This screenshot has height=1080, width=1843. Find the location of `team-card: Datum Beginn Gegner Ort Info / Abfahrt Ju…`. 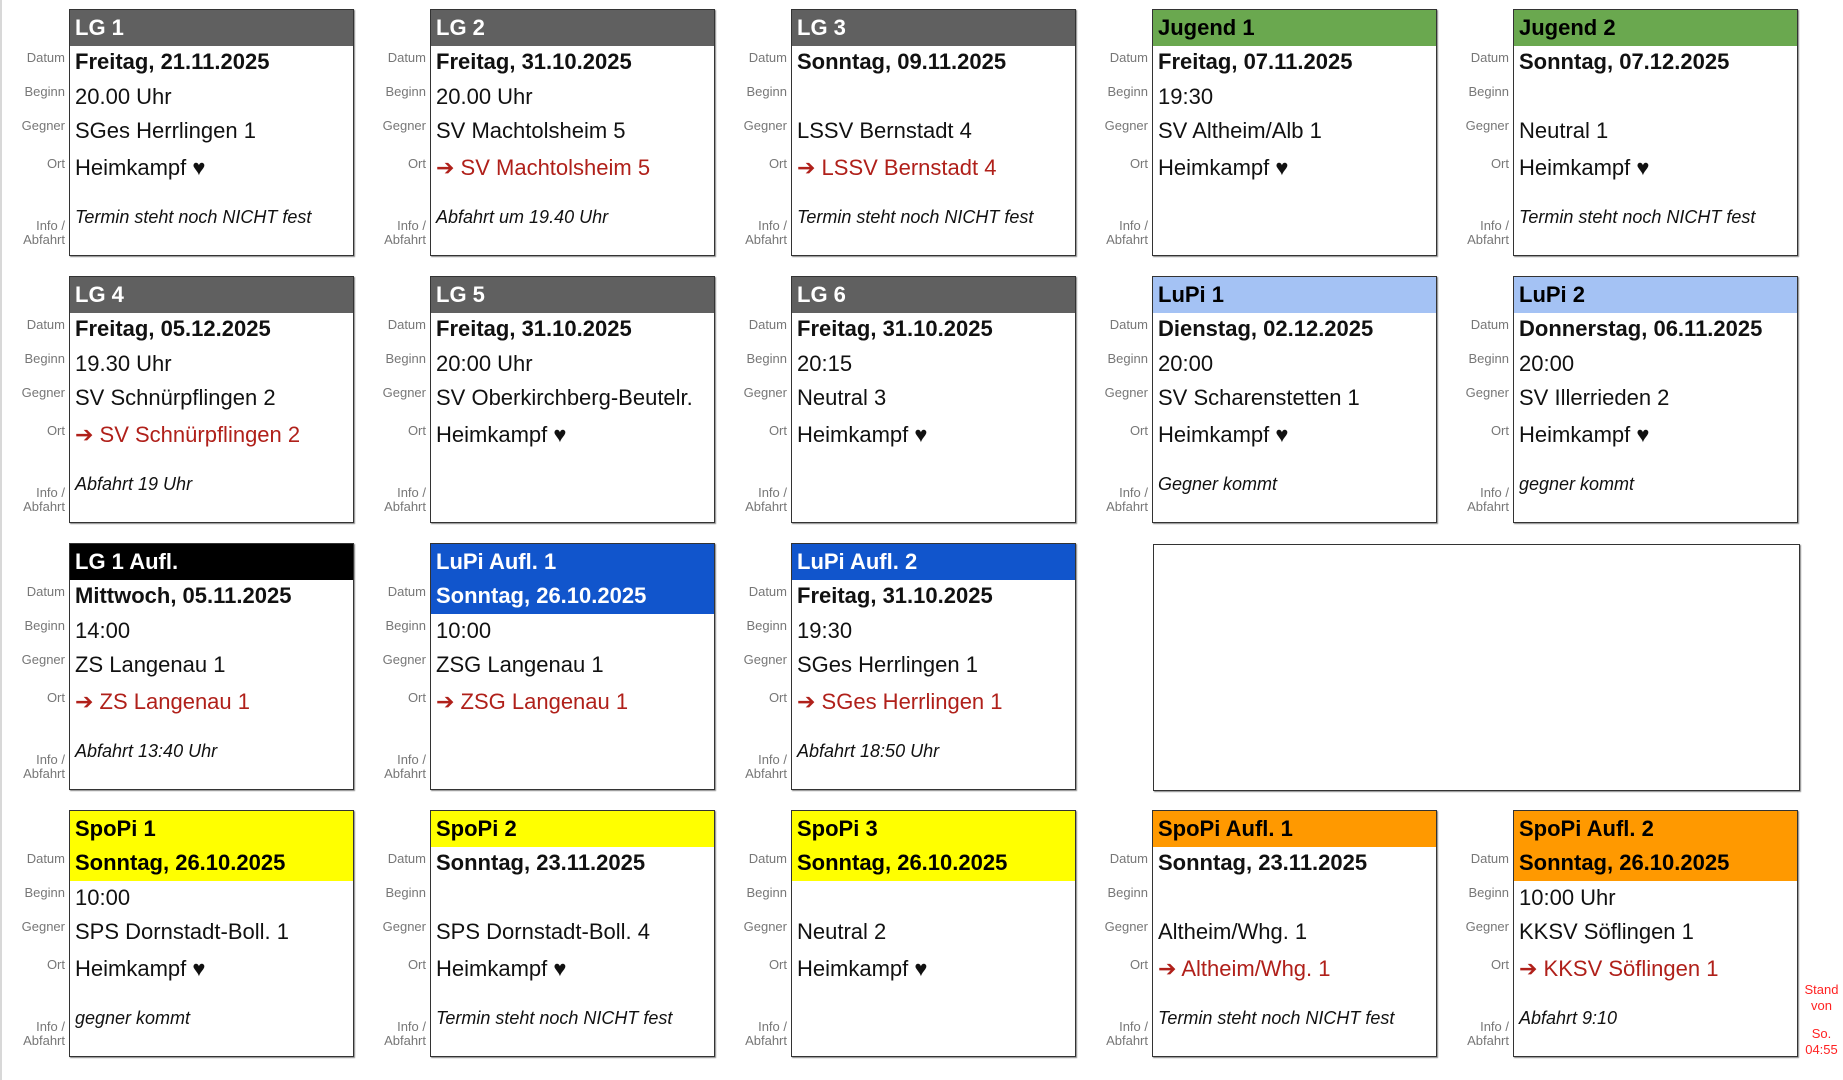

team-card: Datum Beginn Gegner Ort Info / Abfahrt Ju… is located at coordinates (1271, 132).